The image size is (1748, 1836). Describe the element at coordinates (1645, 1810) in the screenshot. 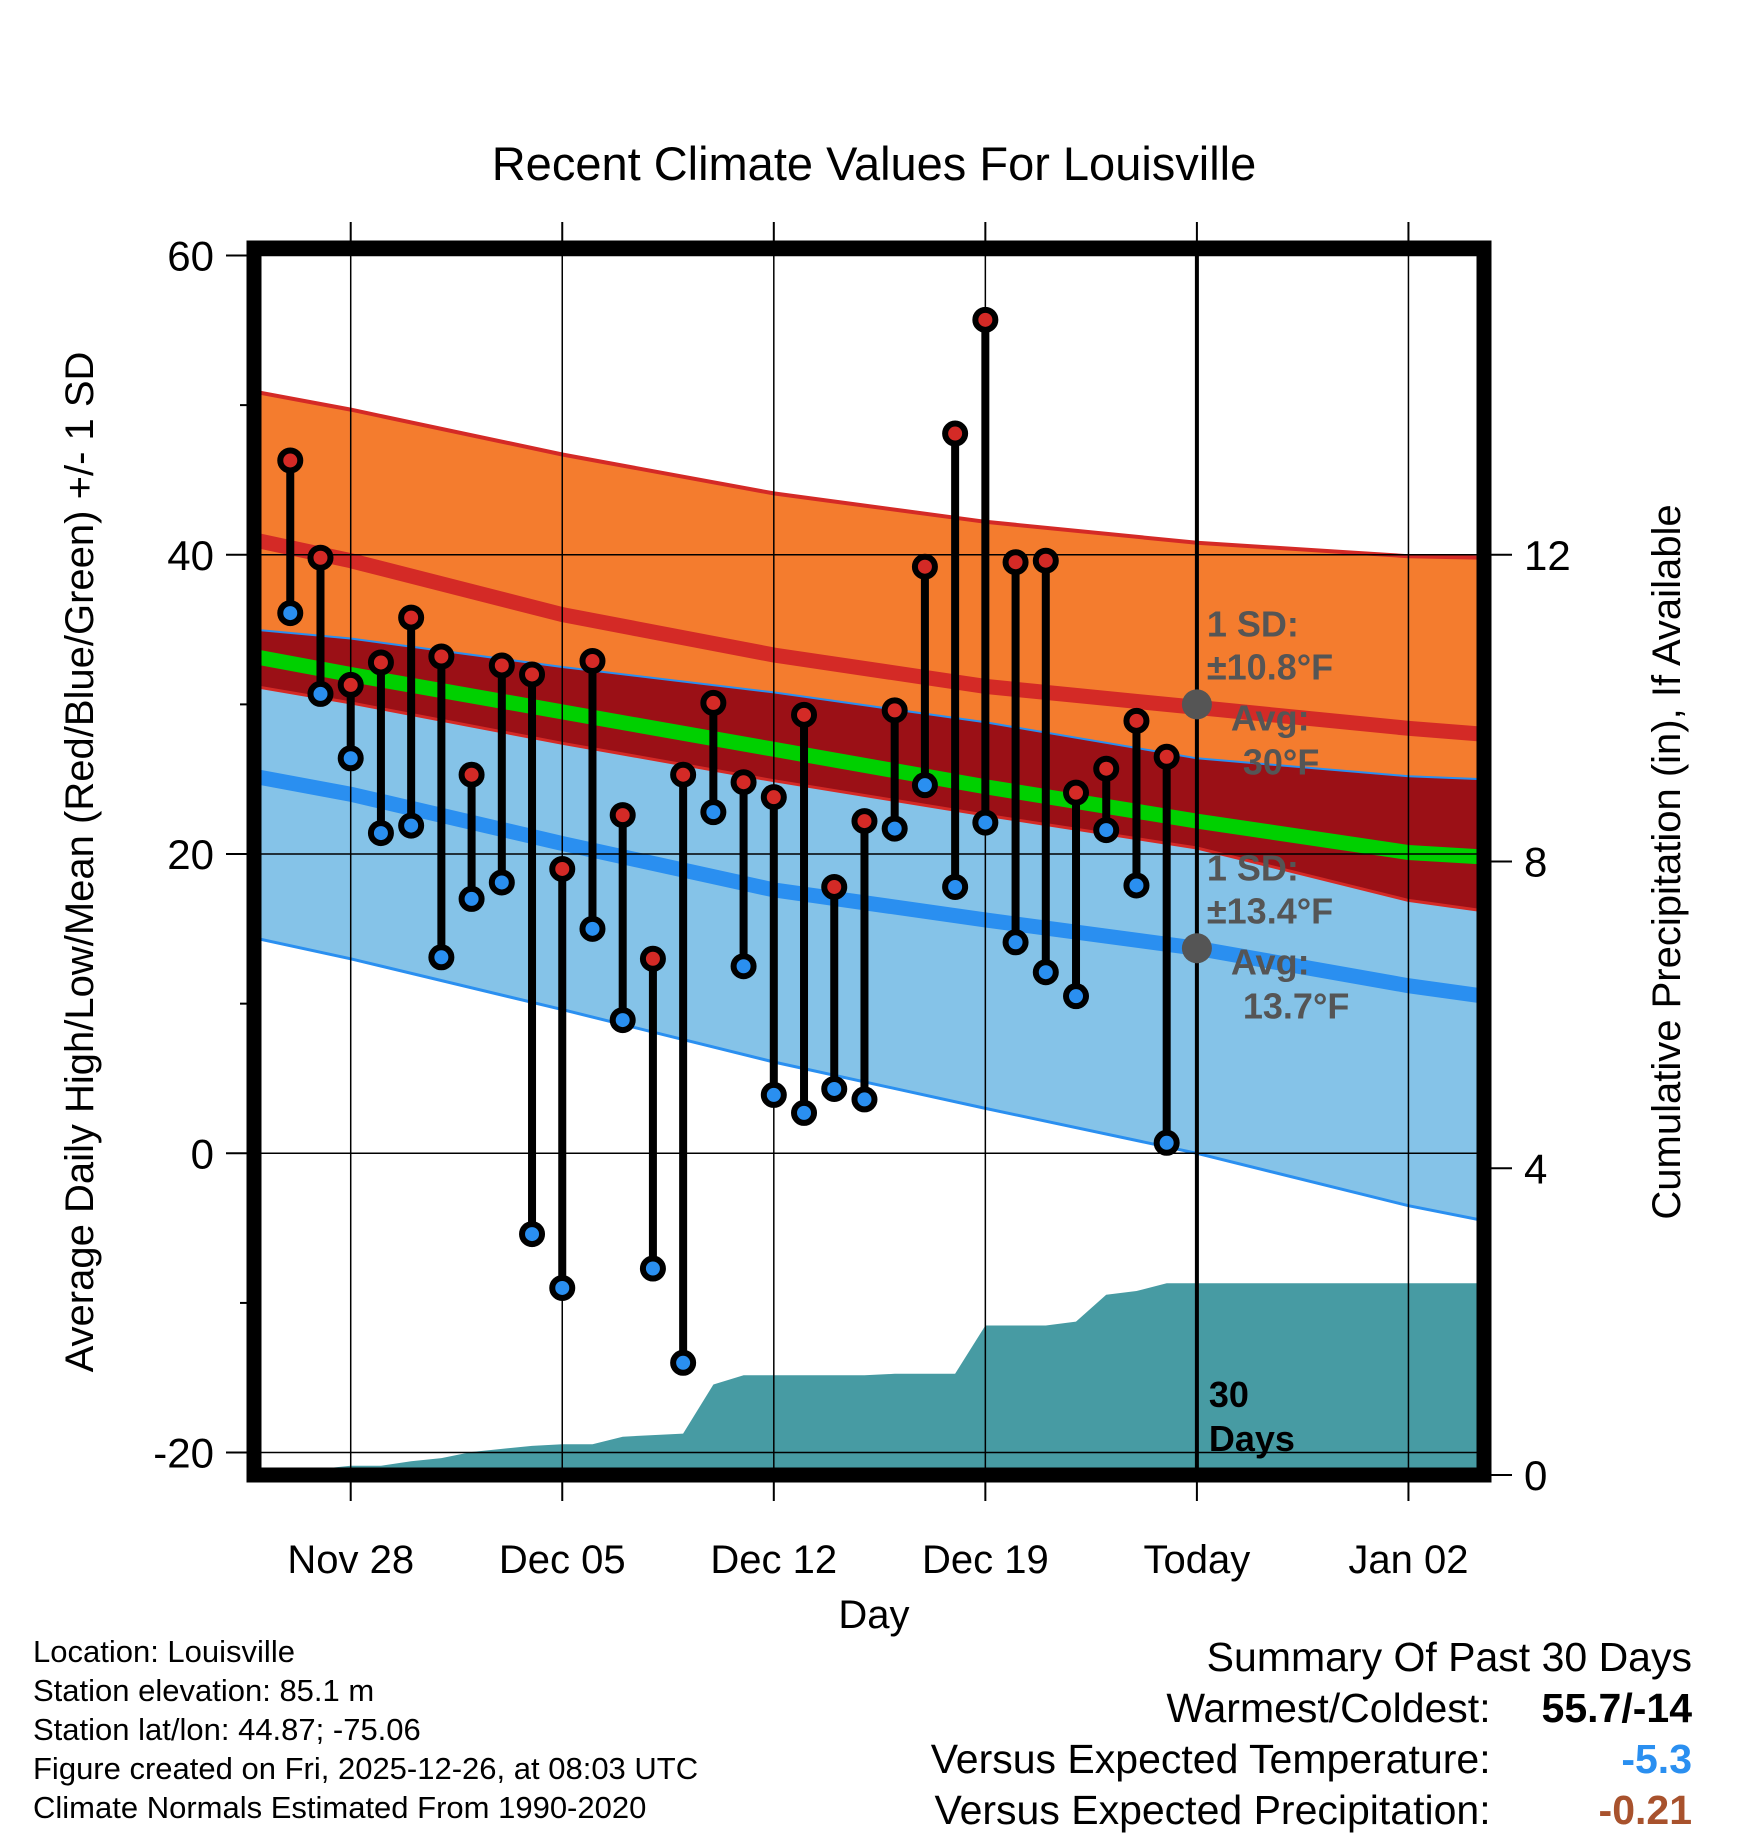

I see `precip-value: -0.21` at that location.